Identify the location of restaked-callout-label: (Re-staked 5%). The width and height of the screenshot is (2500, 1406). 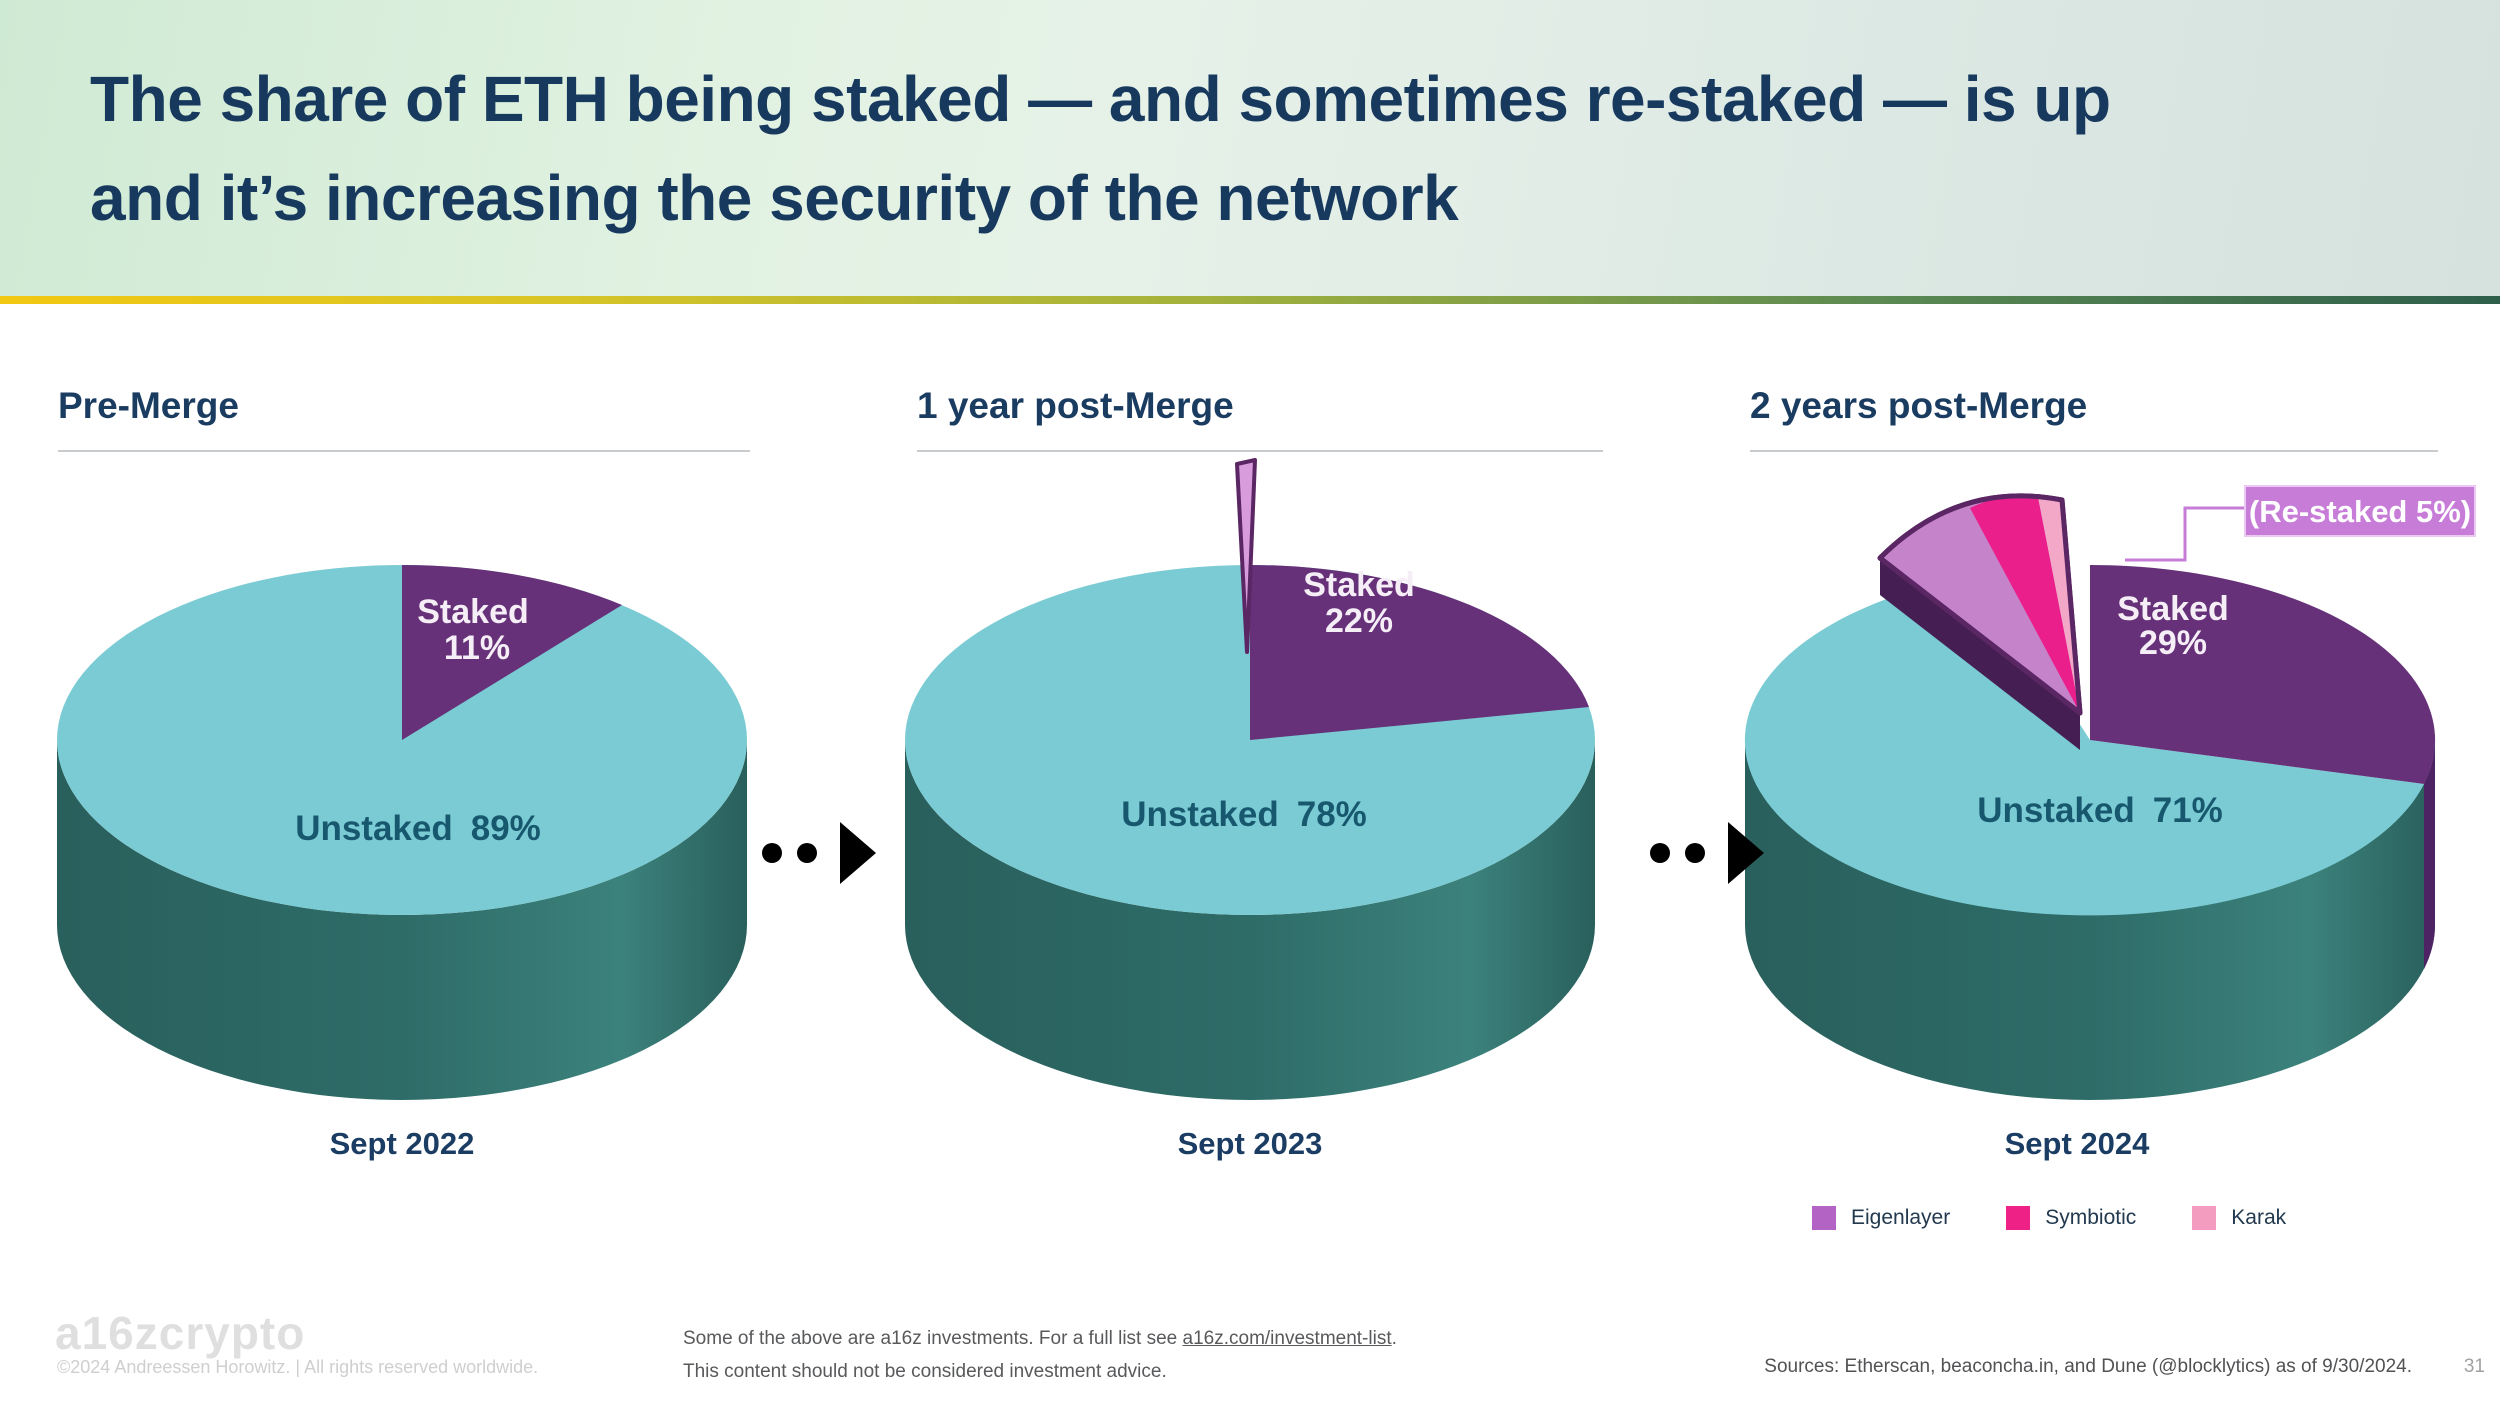
(2360, 511).